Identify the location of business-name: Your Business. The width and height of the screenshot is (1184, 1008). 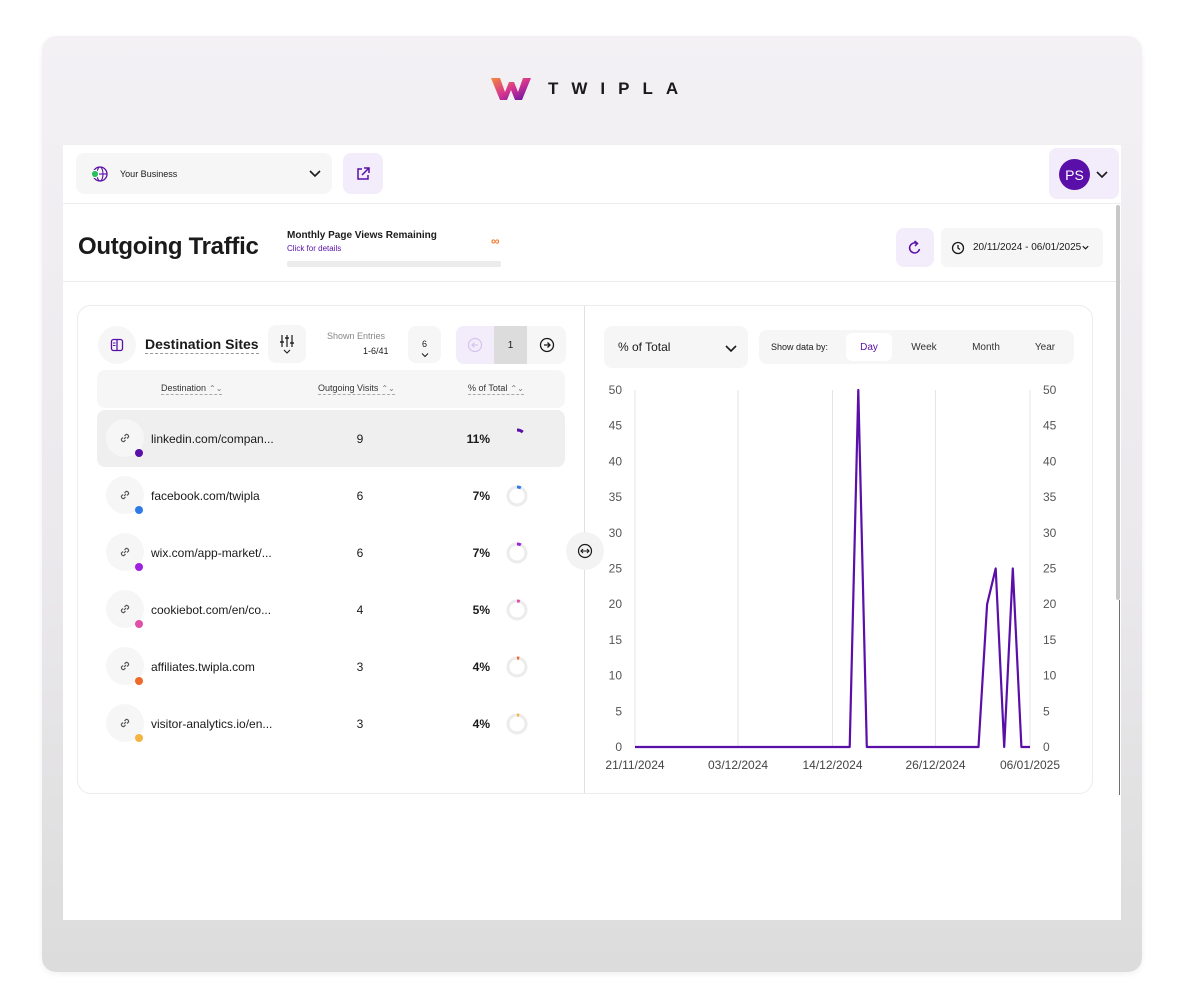
(149, 173).